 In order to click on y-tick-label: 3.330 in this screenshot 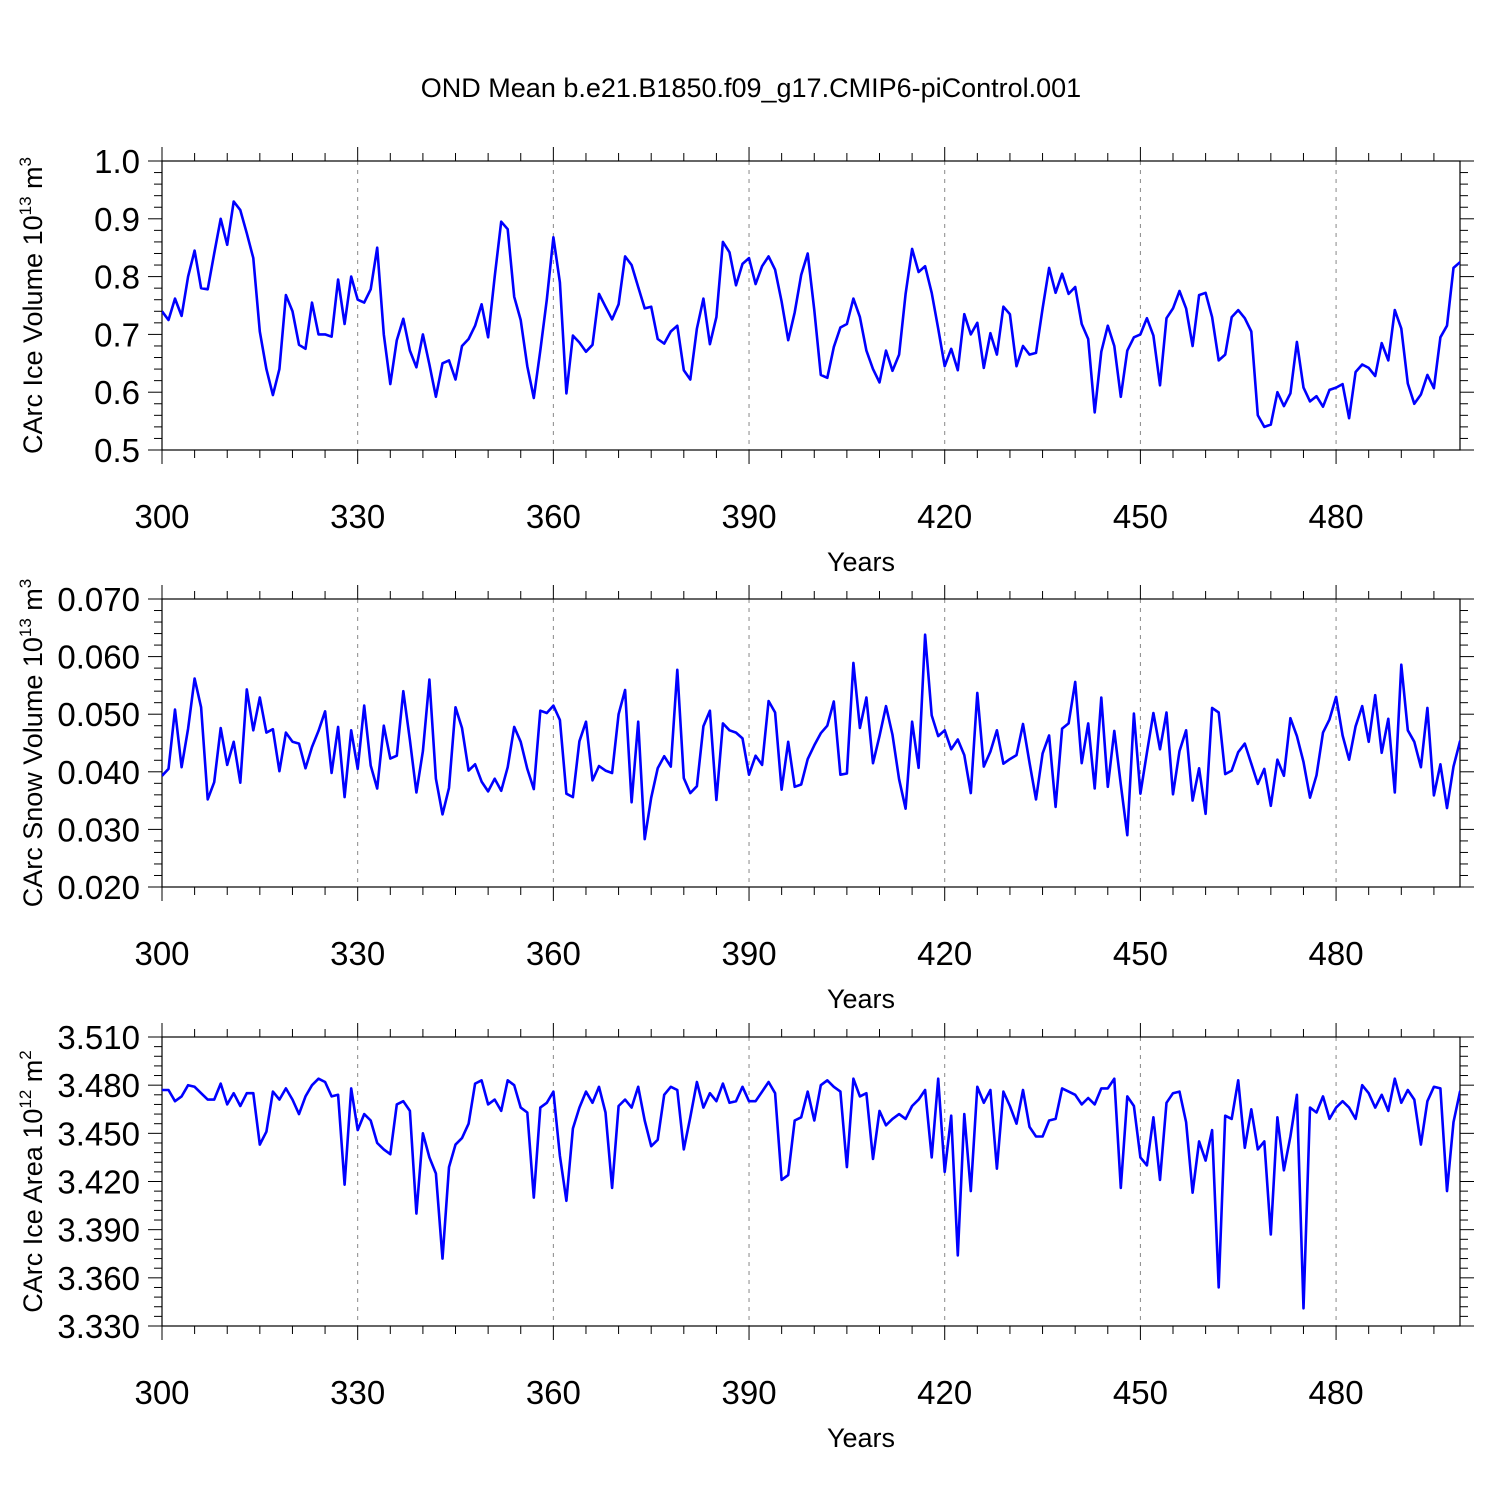, I will do `click(98, 1326)`.